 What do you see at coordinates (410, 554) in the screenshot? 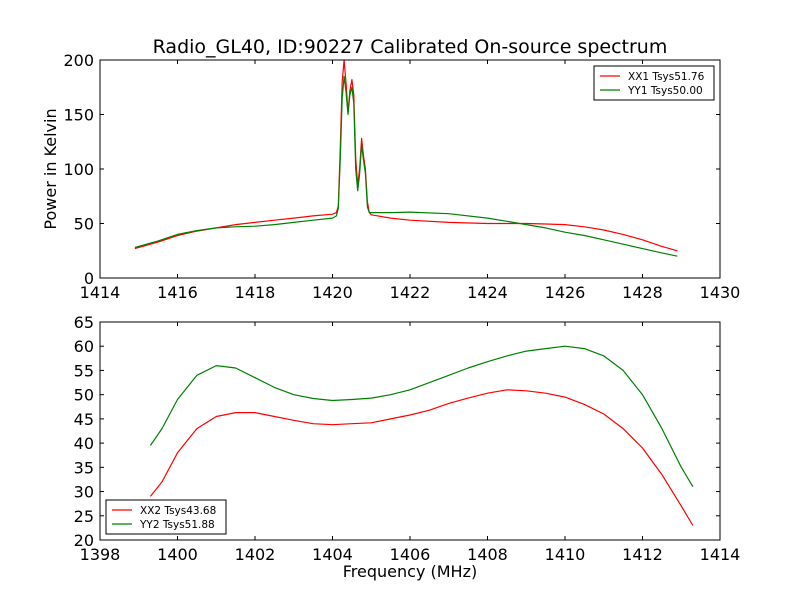
I see `x-tick-label: 1406` at bounding box center [410, 554].